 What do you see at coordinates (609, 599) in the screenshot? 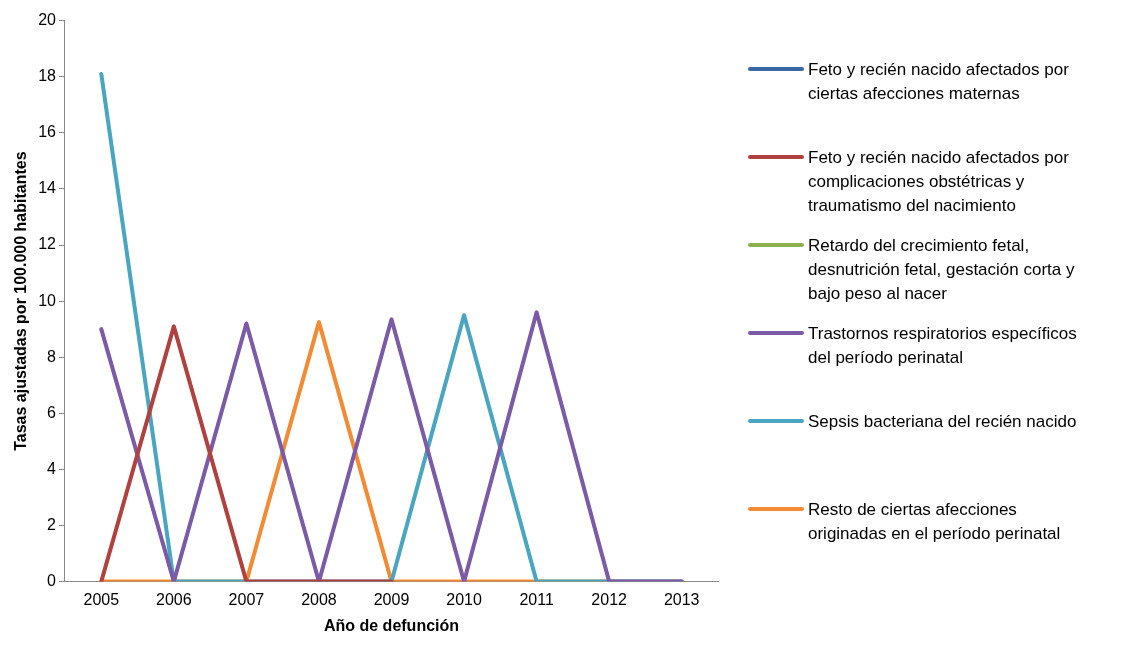
I see `x-tick-label: 2012` at bounding box center [609, 599].